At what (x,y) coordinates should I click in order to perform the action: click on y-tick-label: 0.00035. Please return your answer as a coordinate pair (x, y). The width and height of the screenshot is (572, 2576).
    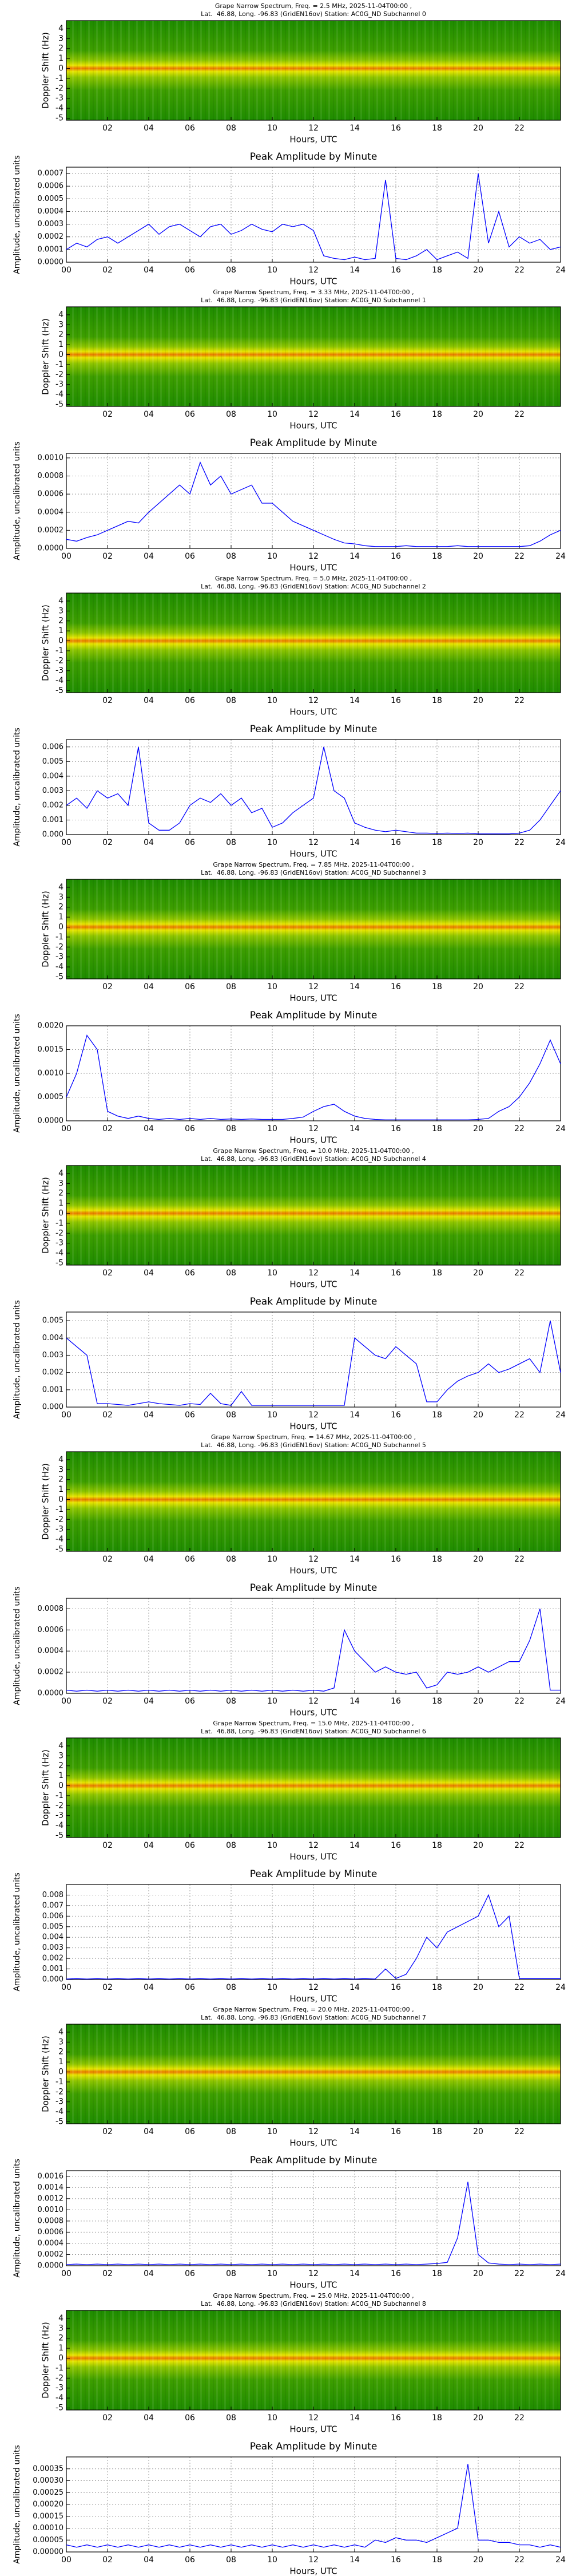
    Looking at the image, I should click on (48, 2468).